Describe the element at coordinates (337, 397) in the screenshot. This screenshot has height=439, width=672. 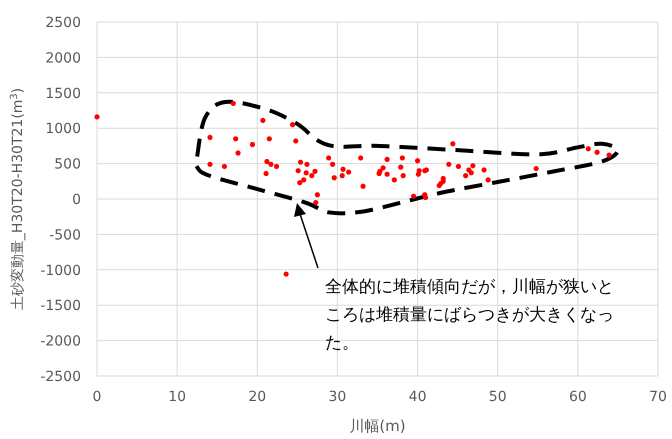
I see `x-tick-label: 30` at that location.